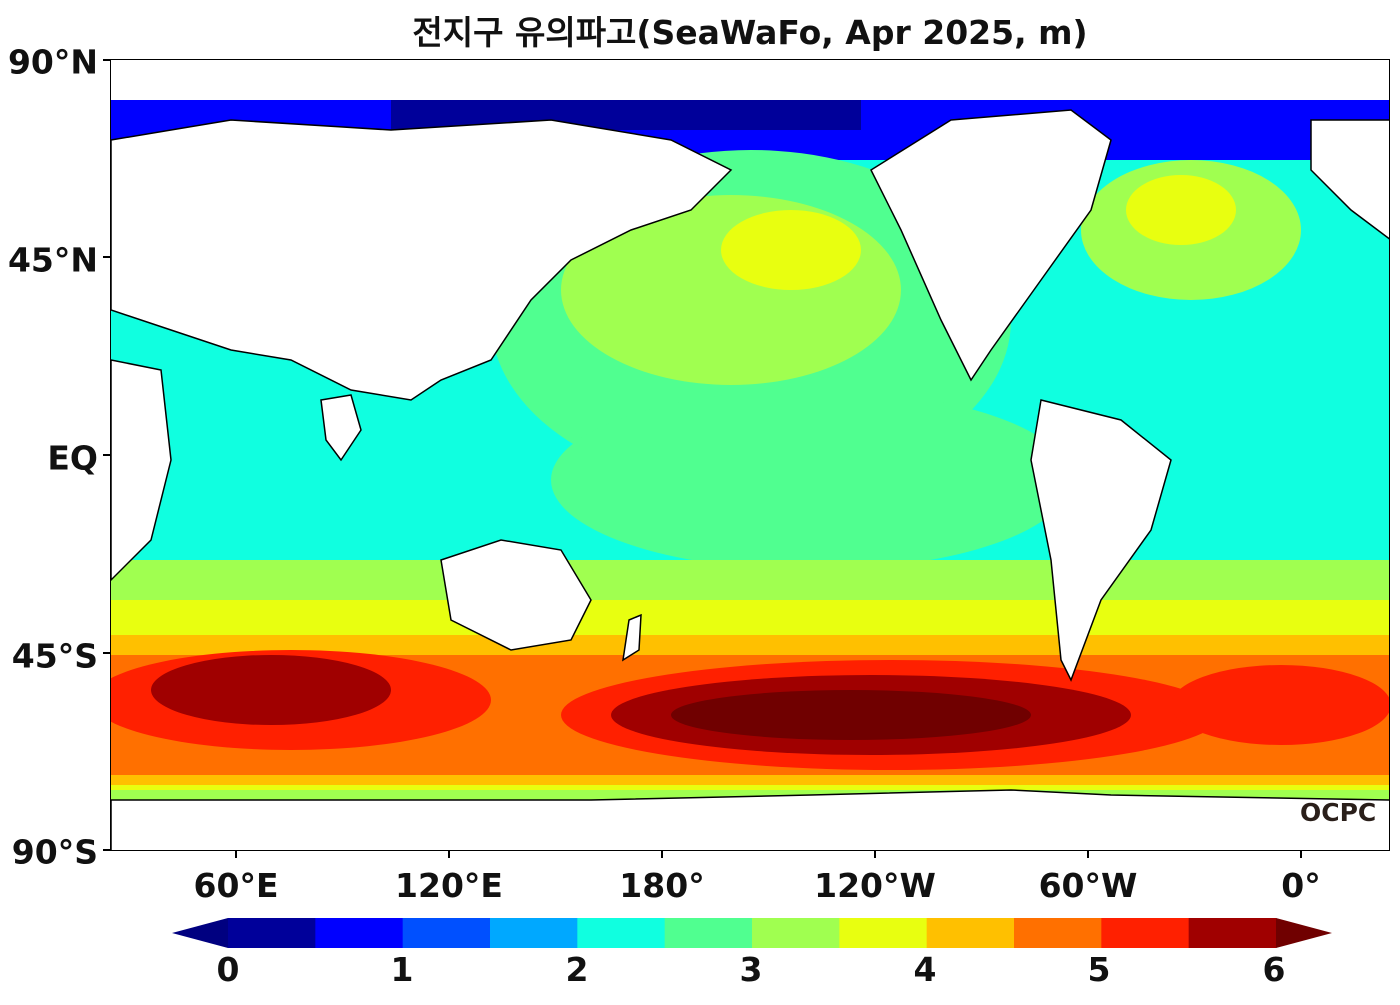  I want to click on south-pacific-max, so click(851, 715).